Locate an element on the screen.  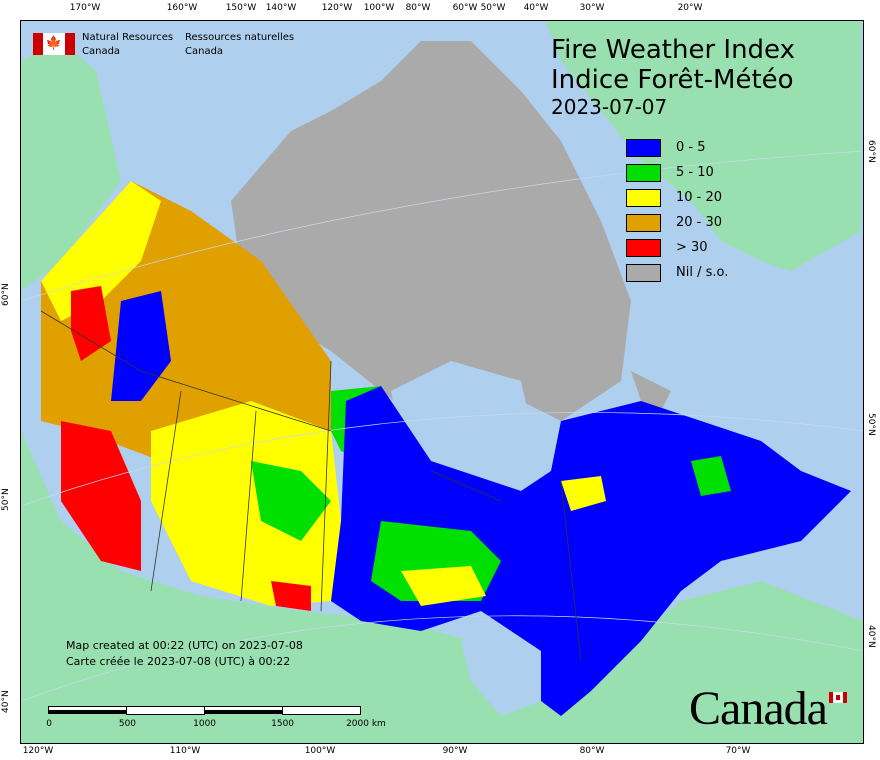
scale-label: 2000 km is located at coordinates (366, 724).